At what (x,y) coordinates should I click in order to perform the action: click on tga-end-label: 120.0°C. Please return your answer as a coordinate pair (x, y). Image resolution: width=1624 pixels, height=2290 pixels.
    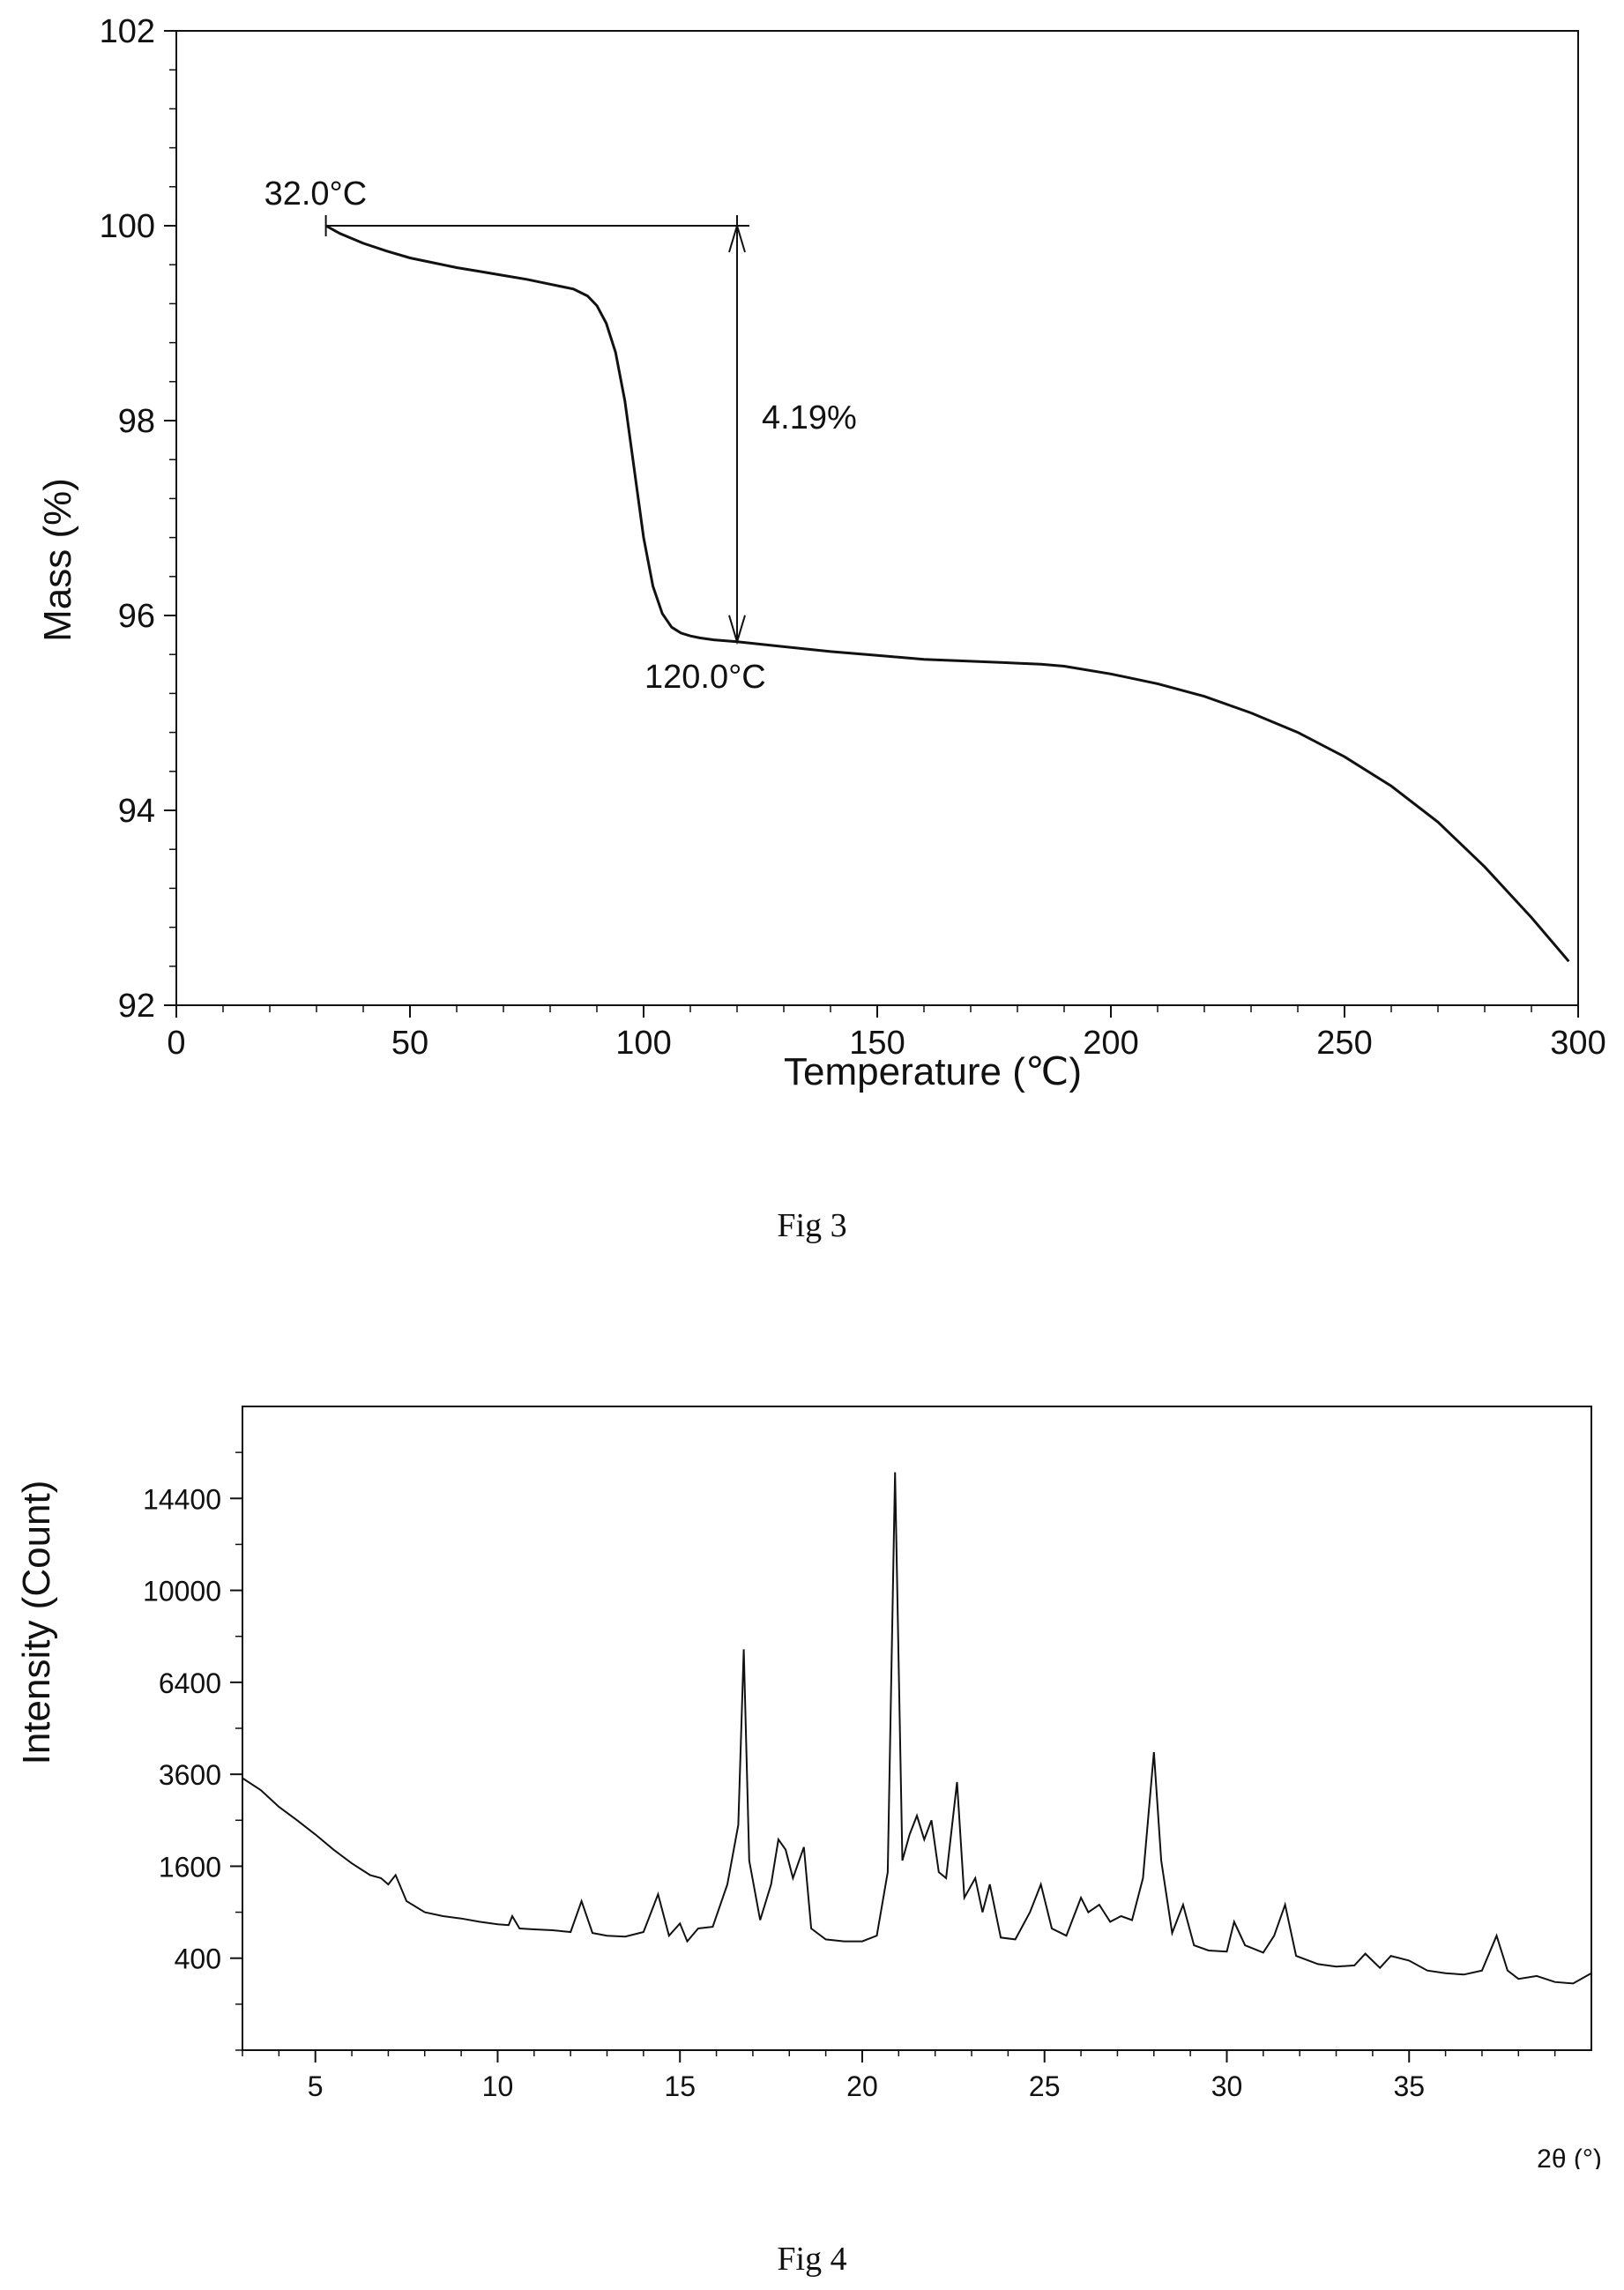
    Looking at the image, I should click on (705, 678).